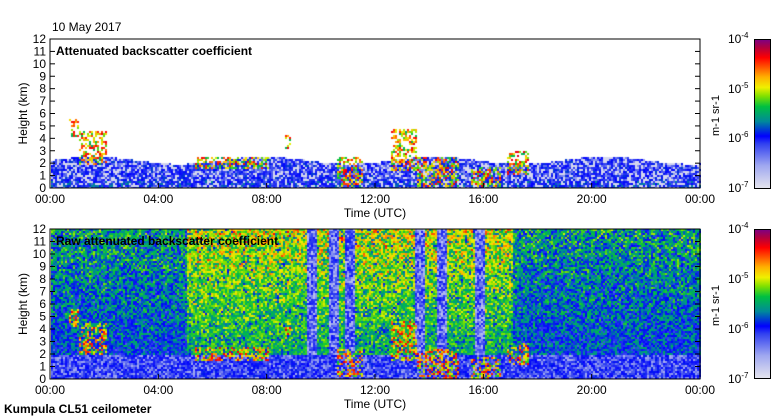 The height and width of the screenshot is (420, 780). I want to click on panel2-title: Raw attenuated backscatter coefficient, so click(167, 241).